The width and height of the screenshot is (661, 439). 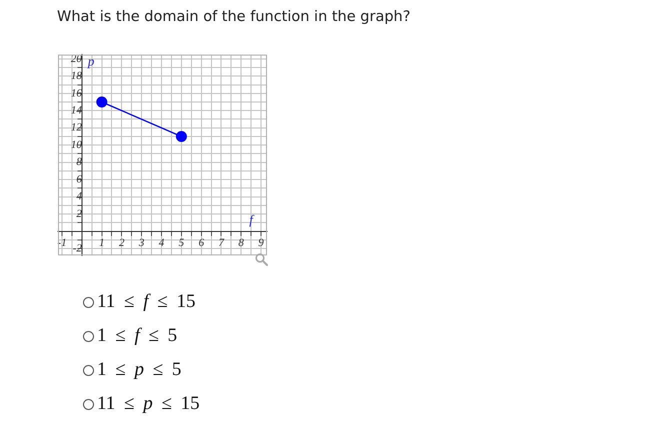 I want to click on x-tick-label: 5, so click(x=181, y=242).